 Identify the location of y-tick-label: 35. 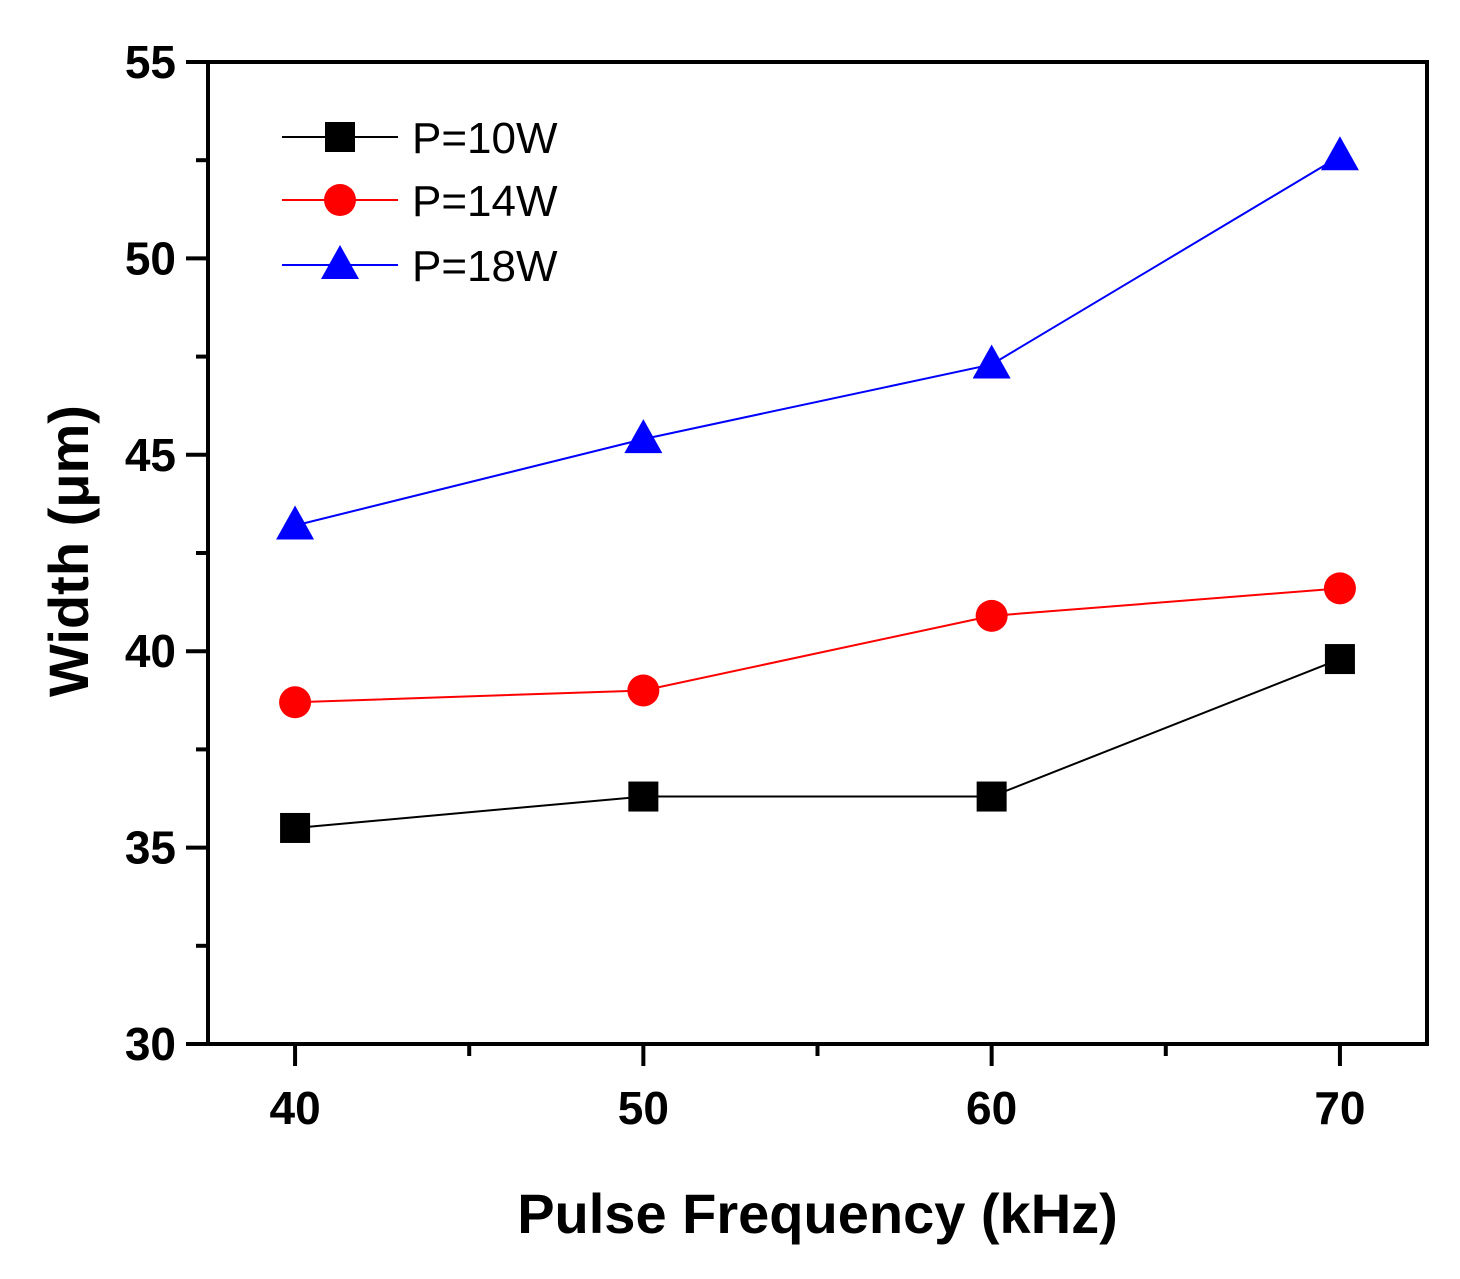
(150, 848).